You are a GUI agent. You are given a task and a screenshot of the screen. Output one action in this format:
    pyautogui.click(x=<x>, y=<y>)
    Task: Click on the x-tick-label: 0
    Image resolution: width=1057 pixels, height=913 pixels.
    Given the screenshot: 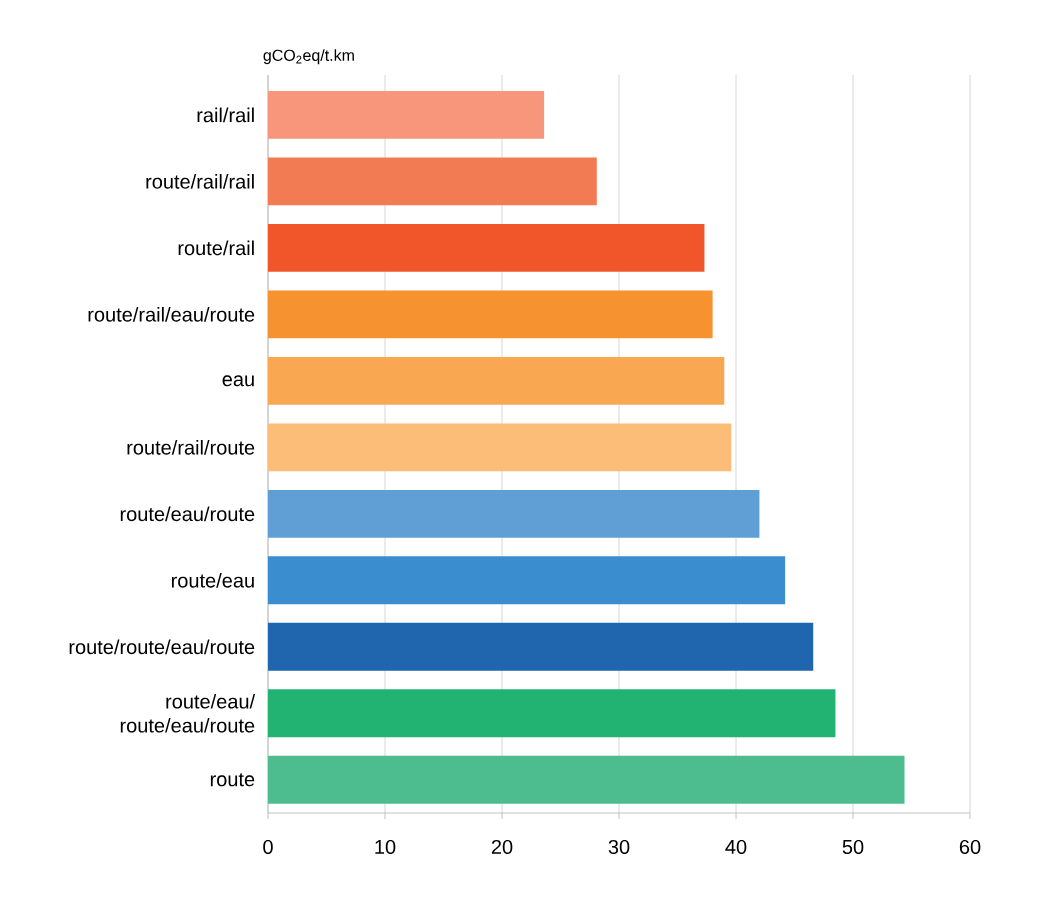 What is the action you would take?
    pyautogui.click(x=268, y=847)
    